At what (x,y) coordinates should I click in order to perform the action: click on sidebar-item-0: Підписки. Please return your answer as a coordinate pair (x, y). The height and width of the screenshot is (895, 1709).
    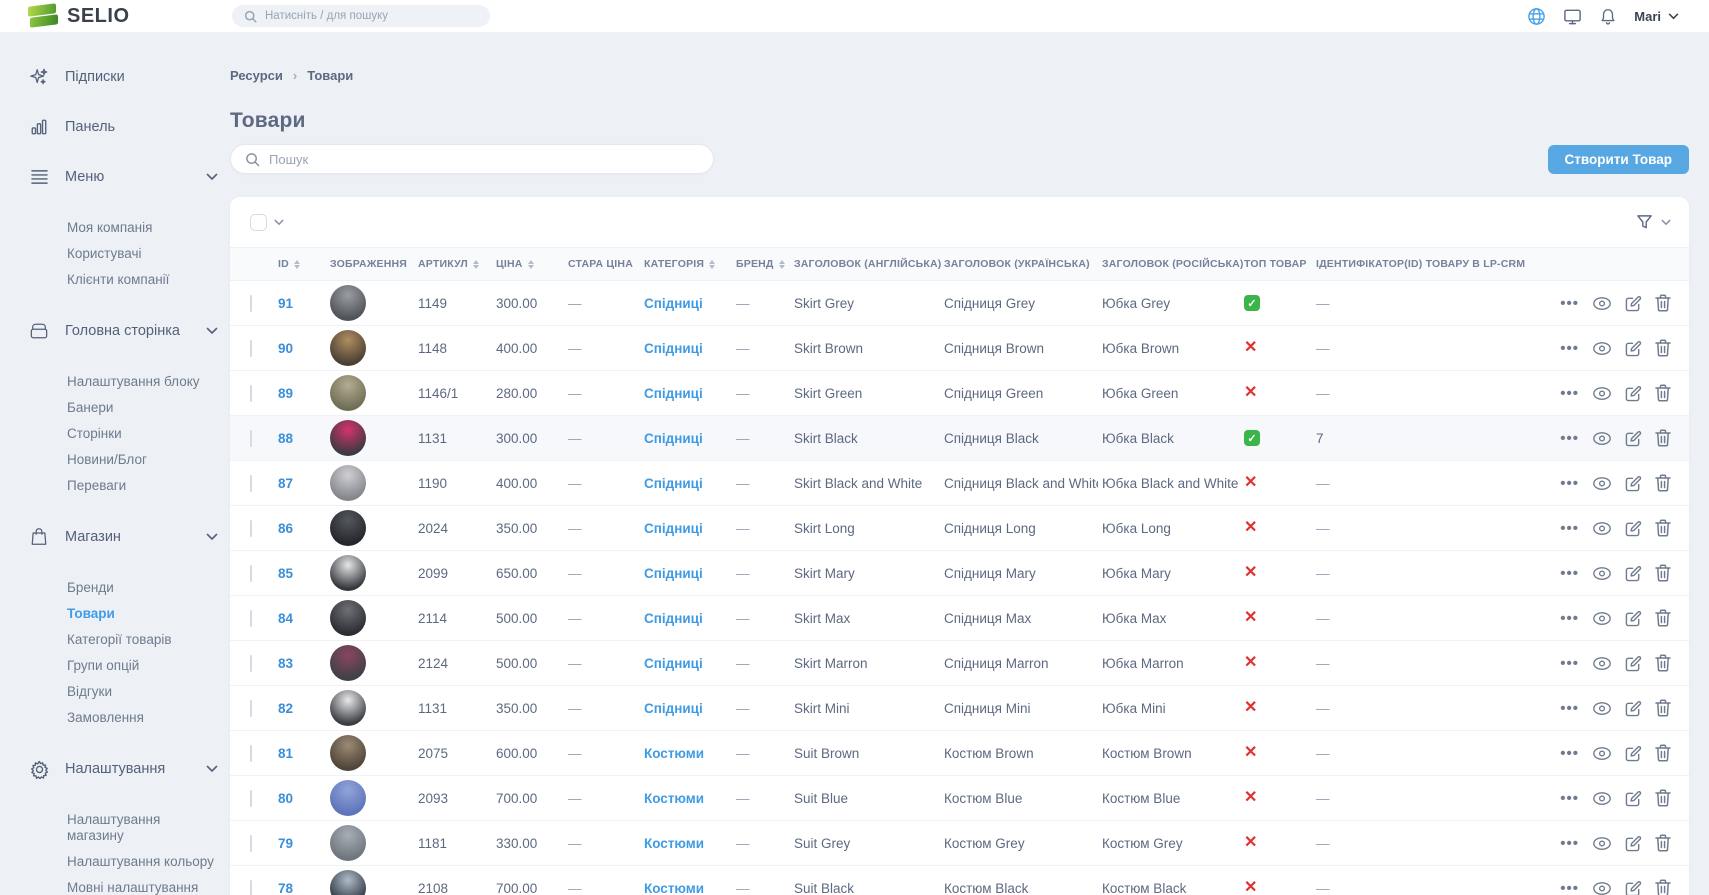
    Looking at the image, I should click on (123, 77).